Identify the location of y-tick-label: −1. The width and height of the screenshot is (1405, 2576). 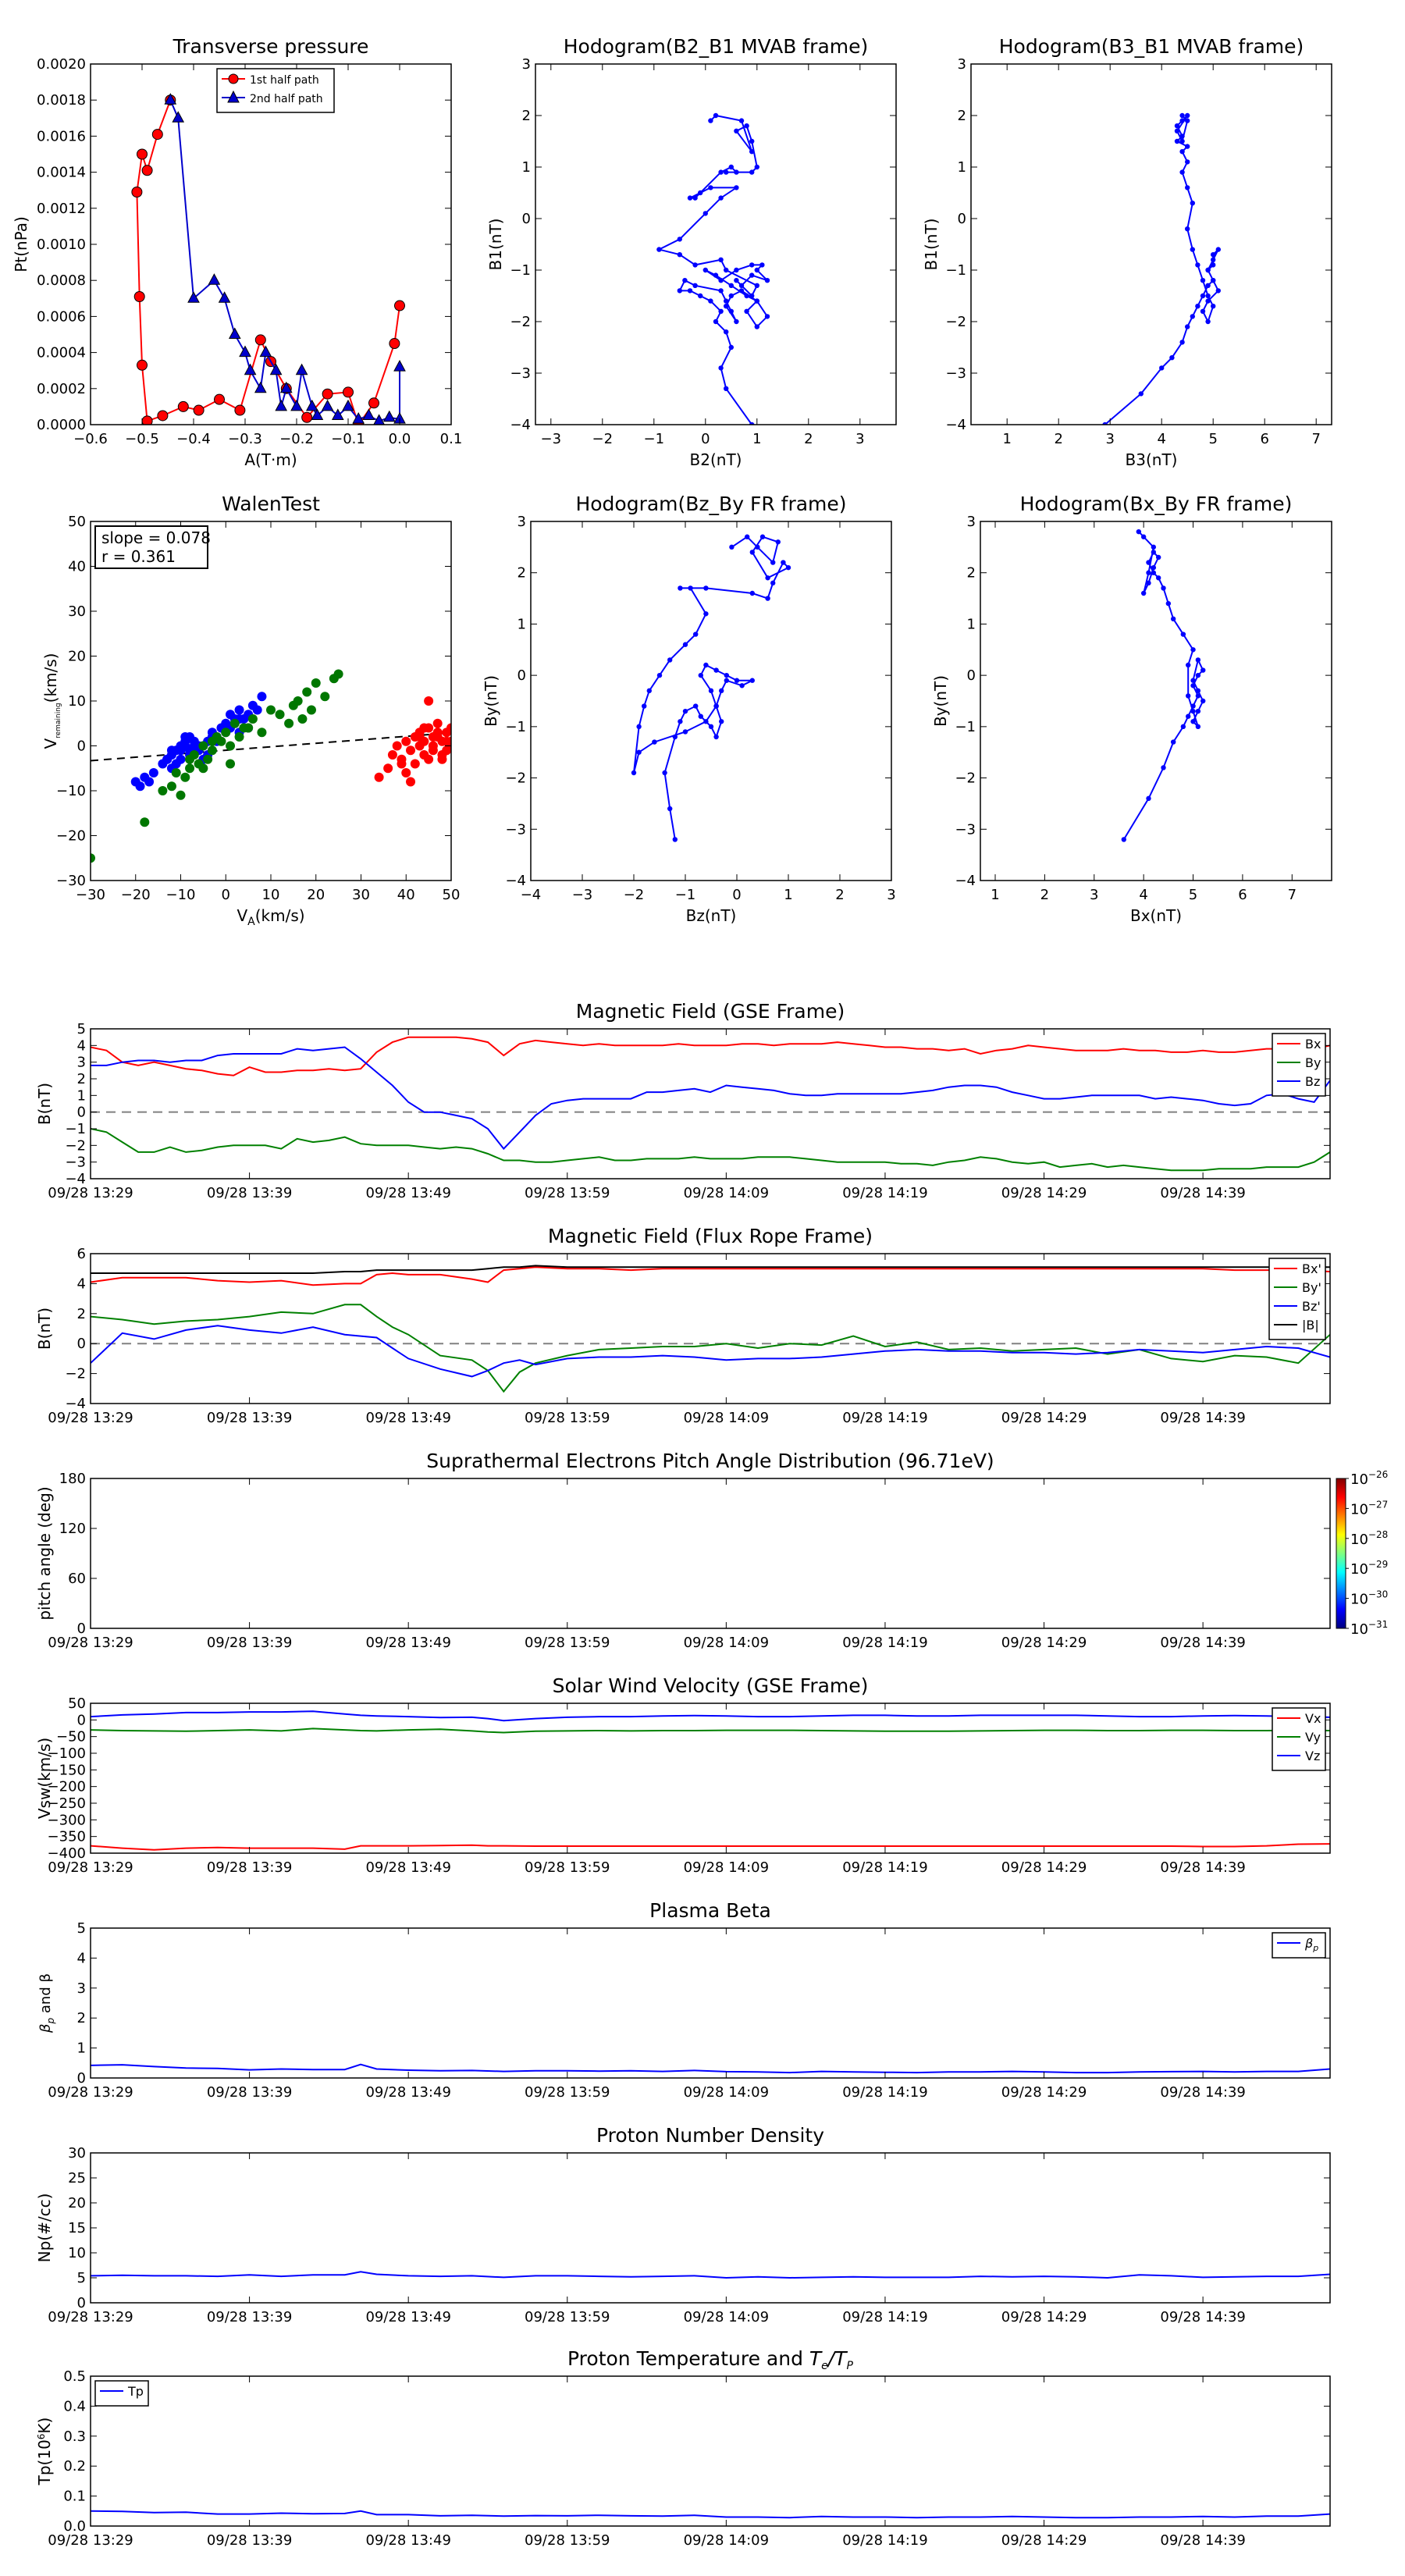
(76, 1129).